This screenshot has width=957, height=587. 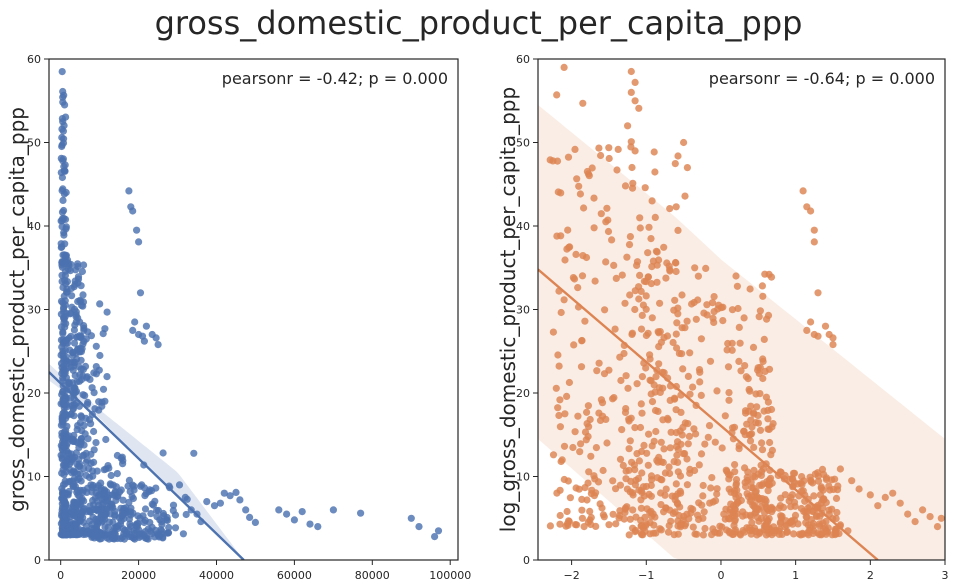 What do you see at coordinates (38, 59) in the screenshot?
I see `y-tick: 60` at bounding box center [38, 59].